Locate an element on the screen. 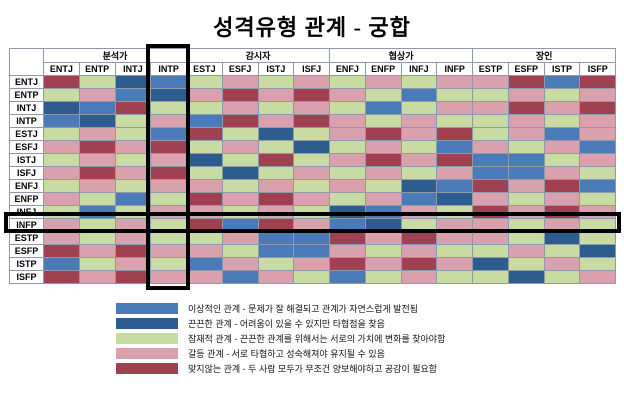 This screenshot has height=412, width=624. col-header-intp: INTP is located at coordinates (169, 69).